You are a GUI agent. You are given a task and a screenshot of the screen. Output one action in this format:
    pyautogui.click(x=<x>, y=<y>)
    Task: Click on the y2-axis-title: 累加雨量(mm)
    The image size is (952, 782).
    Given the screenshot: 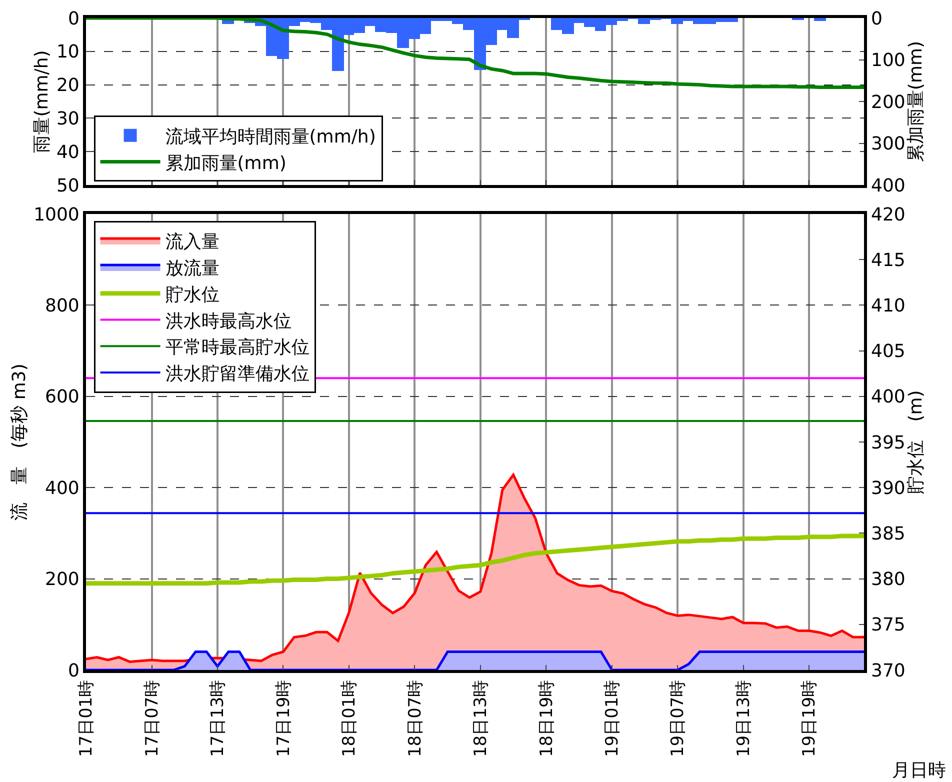 What is the action you would take?
    pyautogui.click(x=915, y=101)
    